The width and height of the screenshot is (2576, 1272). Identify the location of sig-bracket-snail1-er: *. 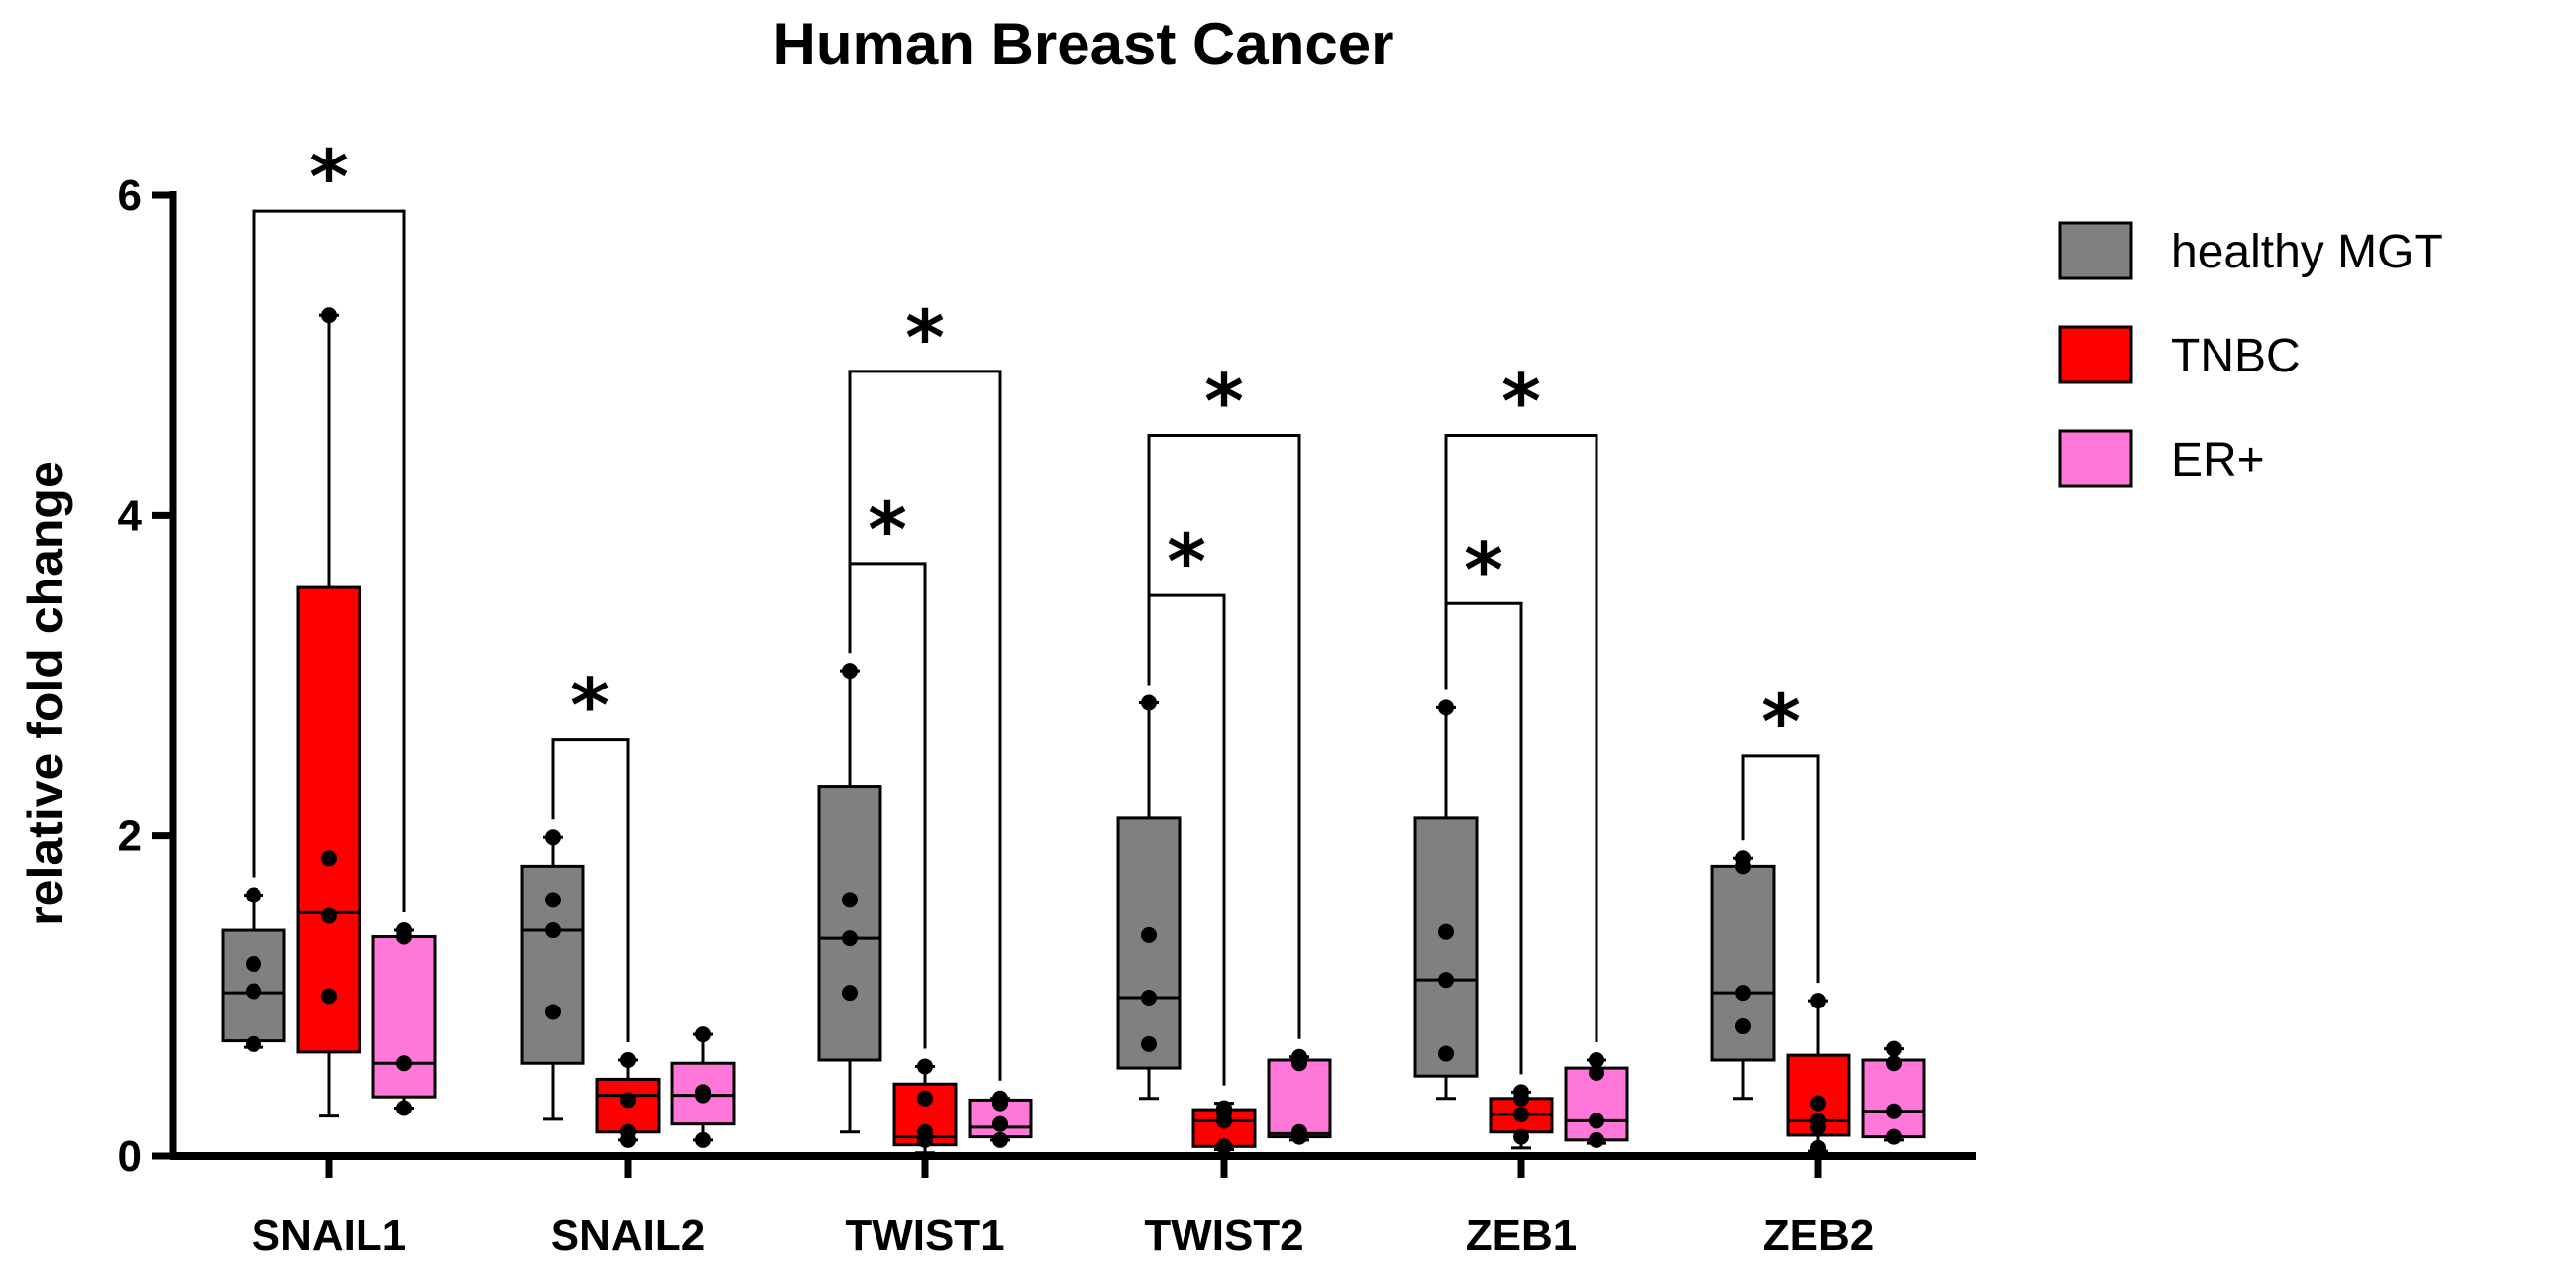
(329, 523).